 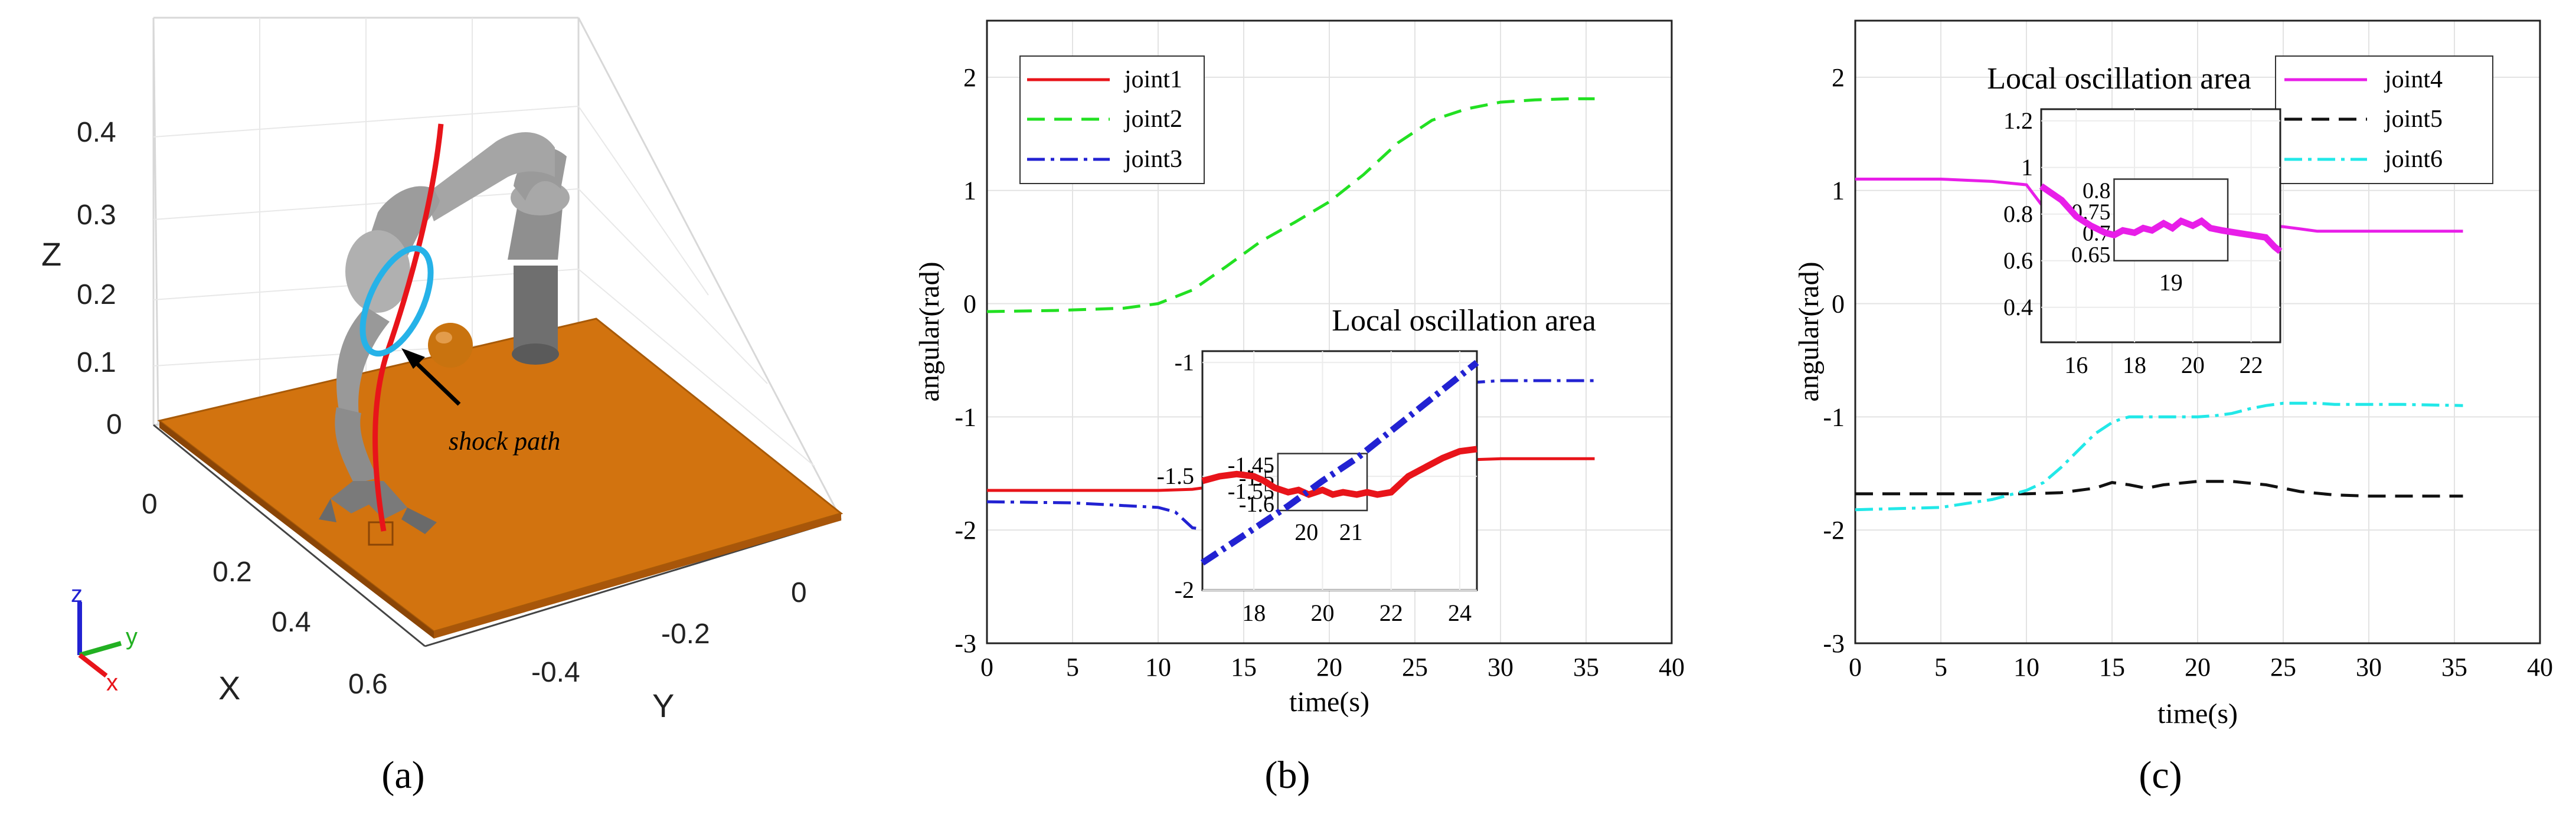 I want to click on inset-y-tick-label: 0.4, so click(x=2018, y=307).